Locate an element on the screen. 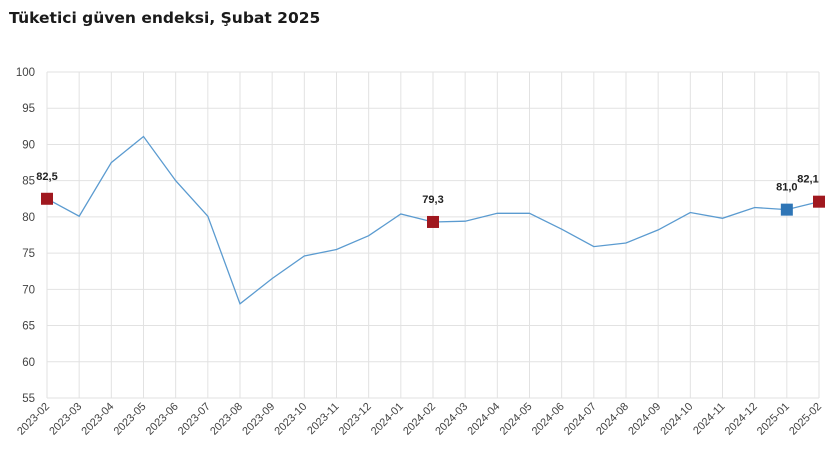  chart-title: Tüketici güven endeksi, Şubat 2025 is located at coordinates (165, 18).